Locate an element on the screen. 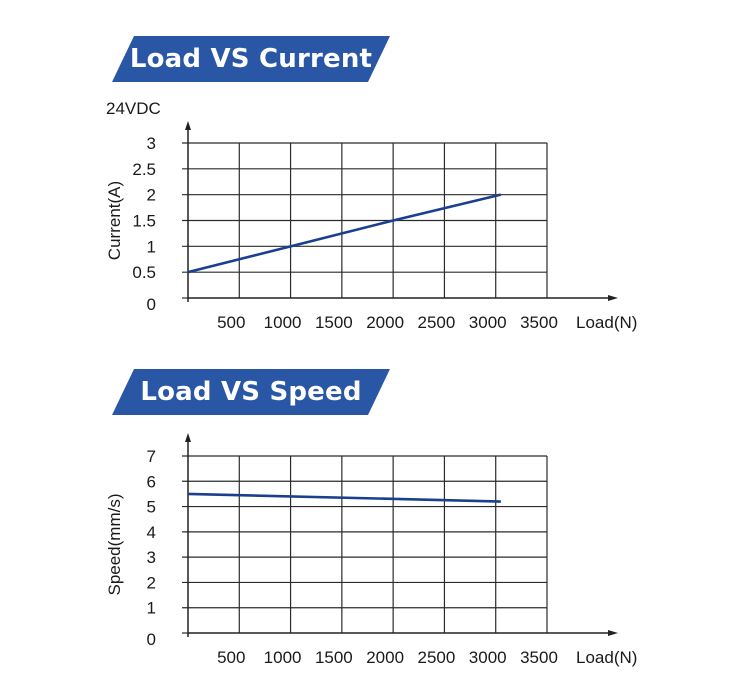  chart-subtitle: 24VDC is located at coordinates (133, 108).